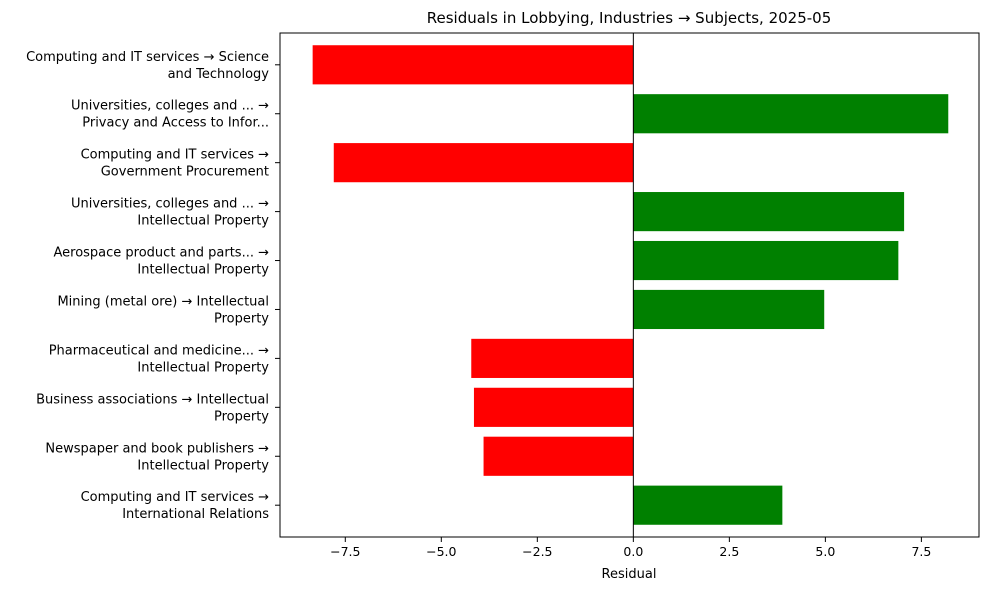  What do you see at coordinates (345, 551) in the screenshot?
I see `x-tick-label-1: −7.5` at bounding box center [345, 551].